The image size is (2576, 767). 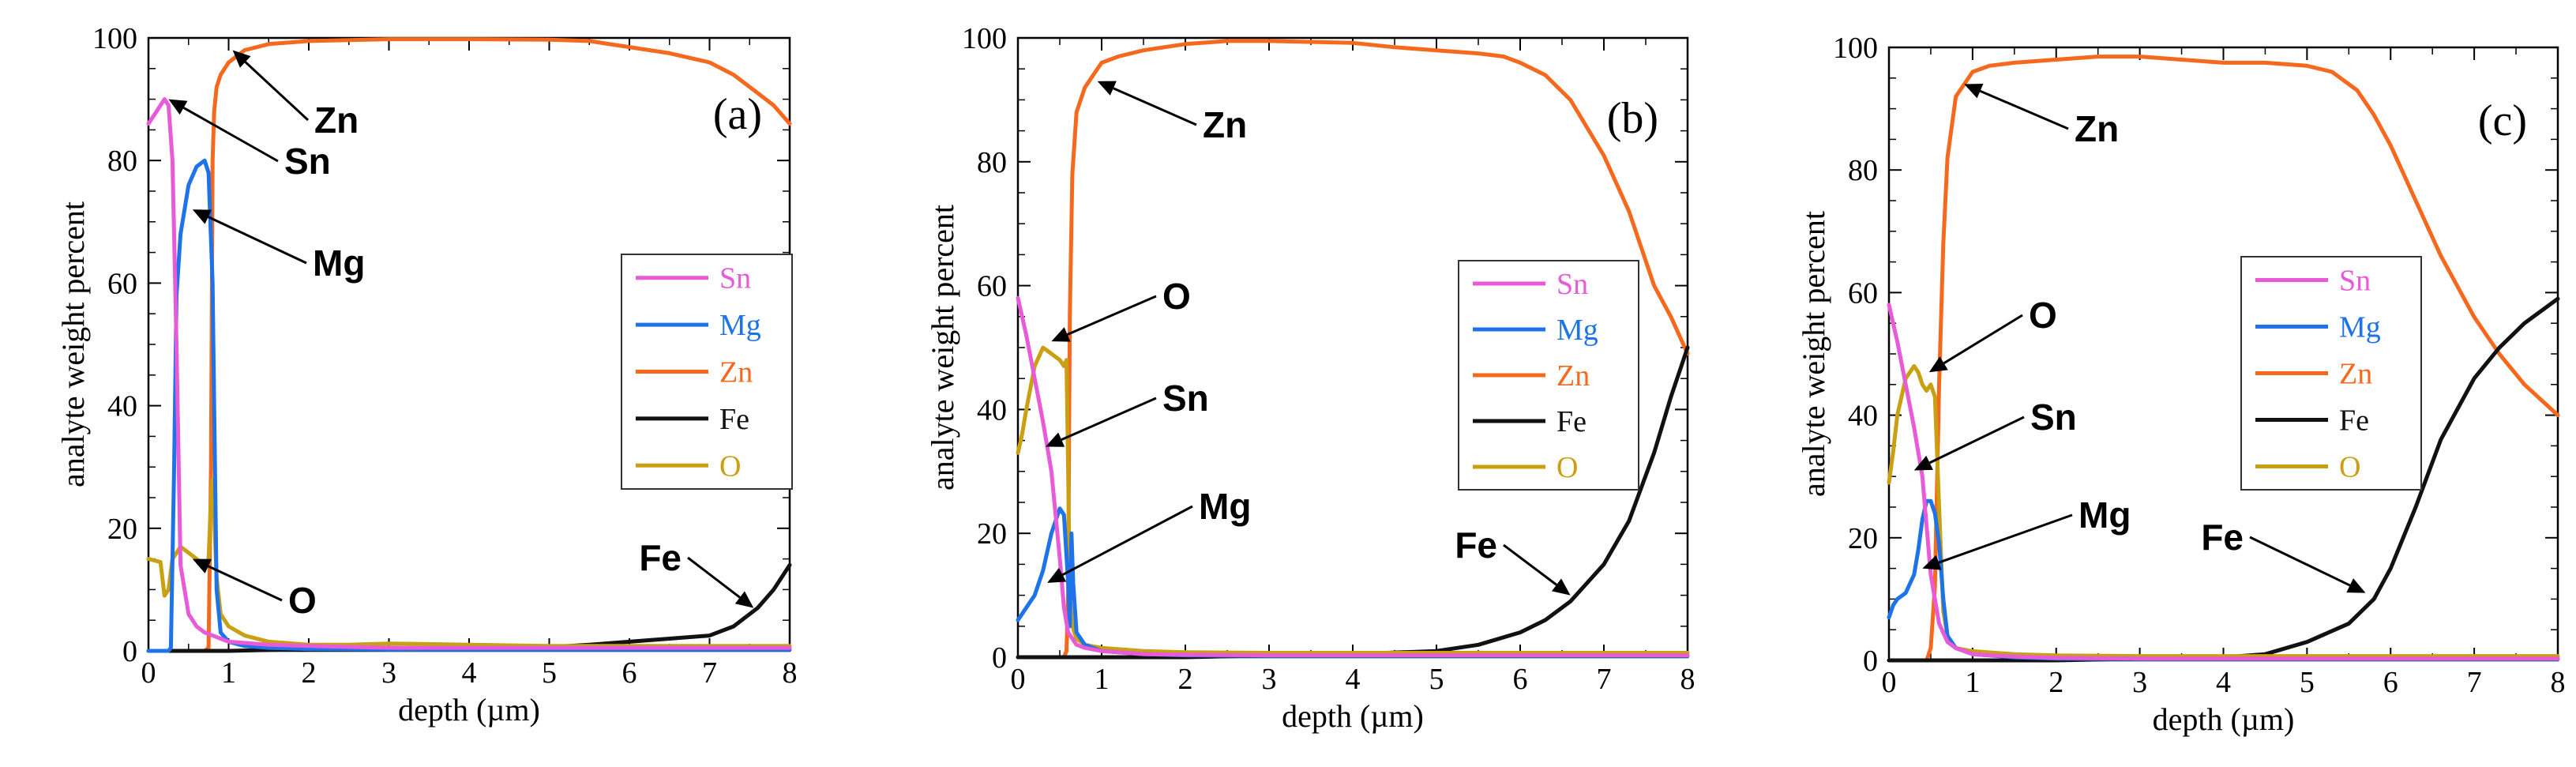 I want to click on series-line-sn, so click(x=2223, y=482).